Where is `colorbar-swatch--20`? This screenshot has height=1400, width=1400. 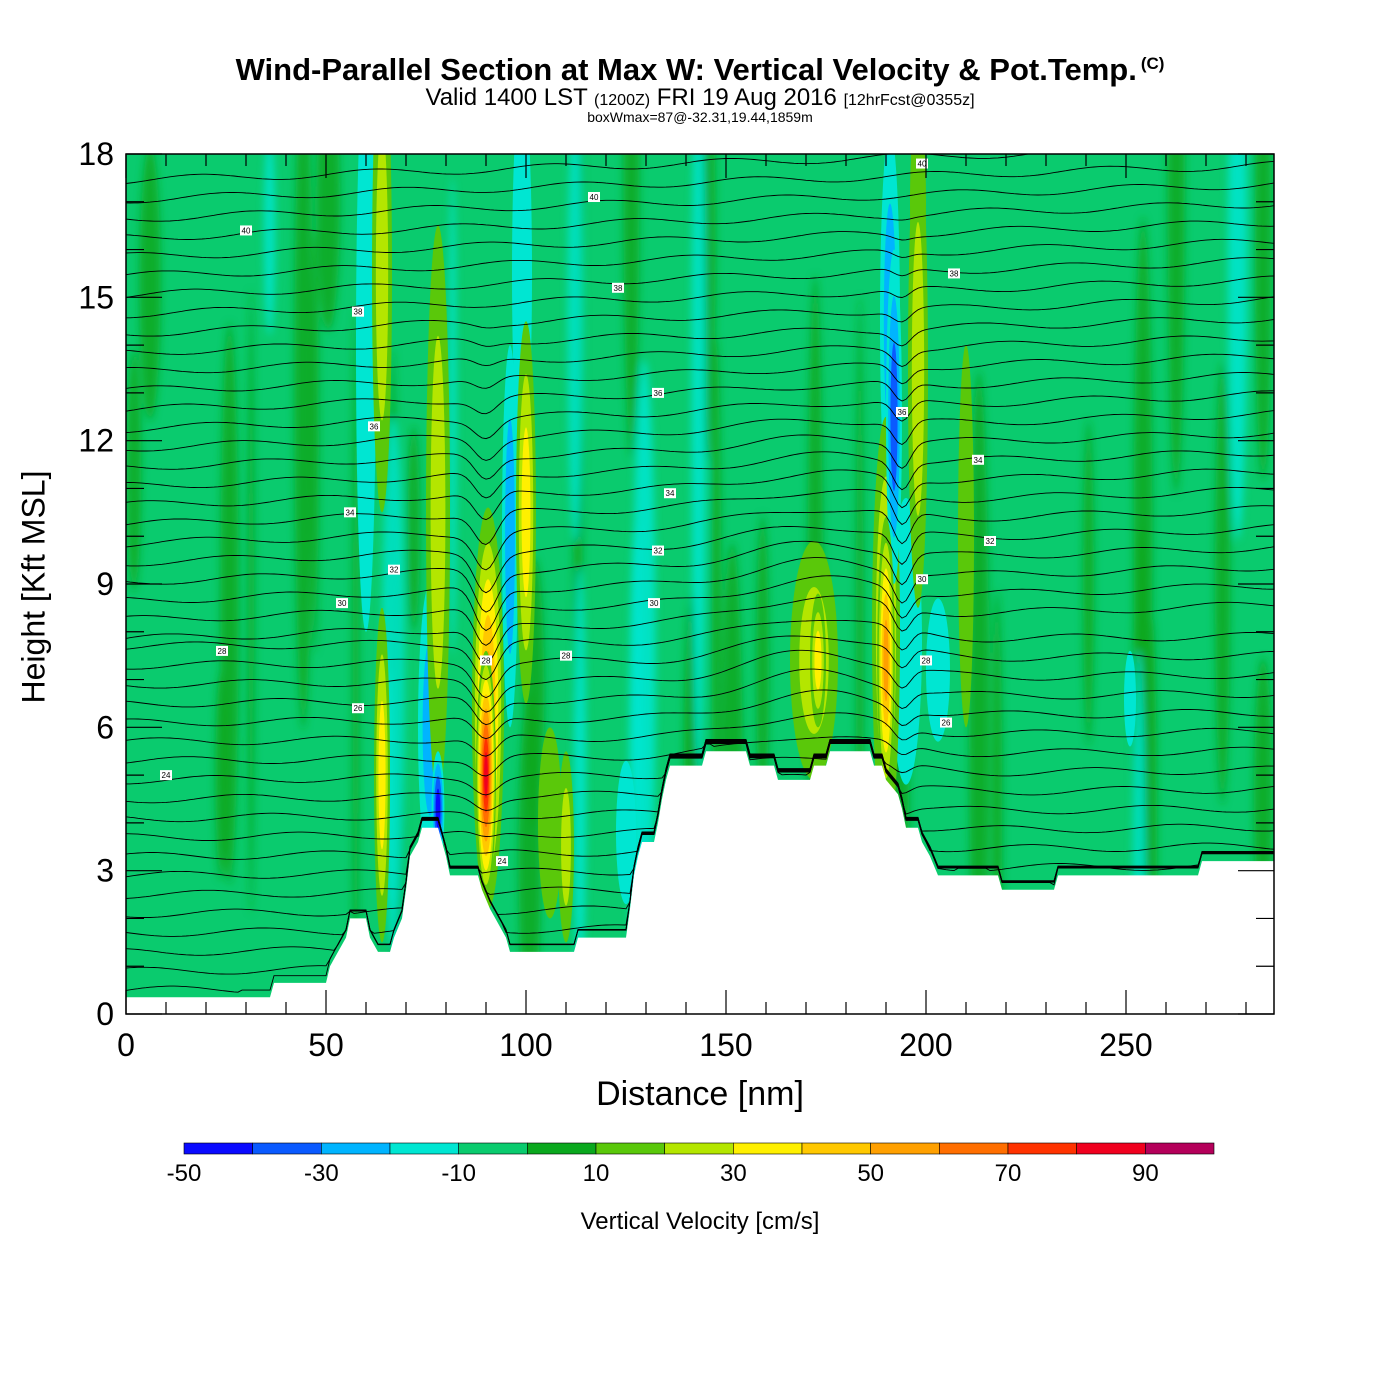
colorbar-swatch--20 is located at coordinates (424, 1148).